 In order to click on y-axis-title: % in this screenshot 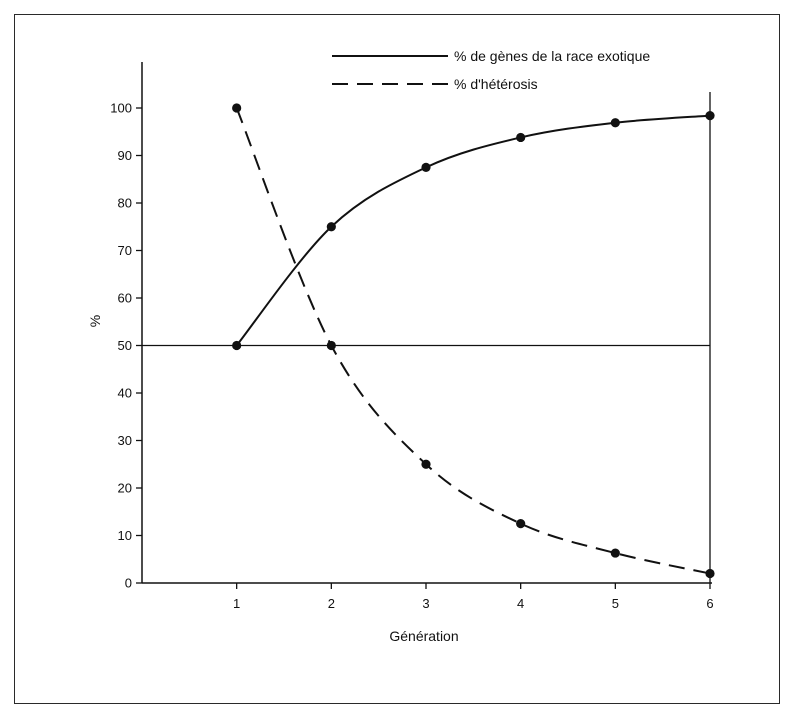, I will do `click(95, 321)`.